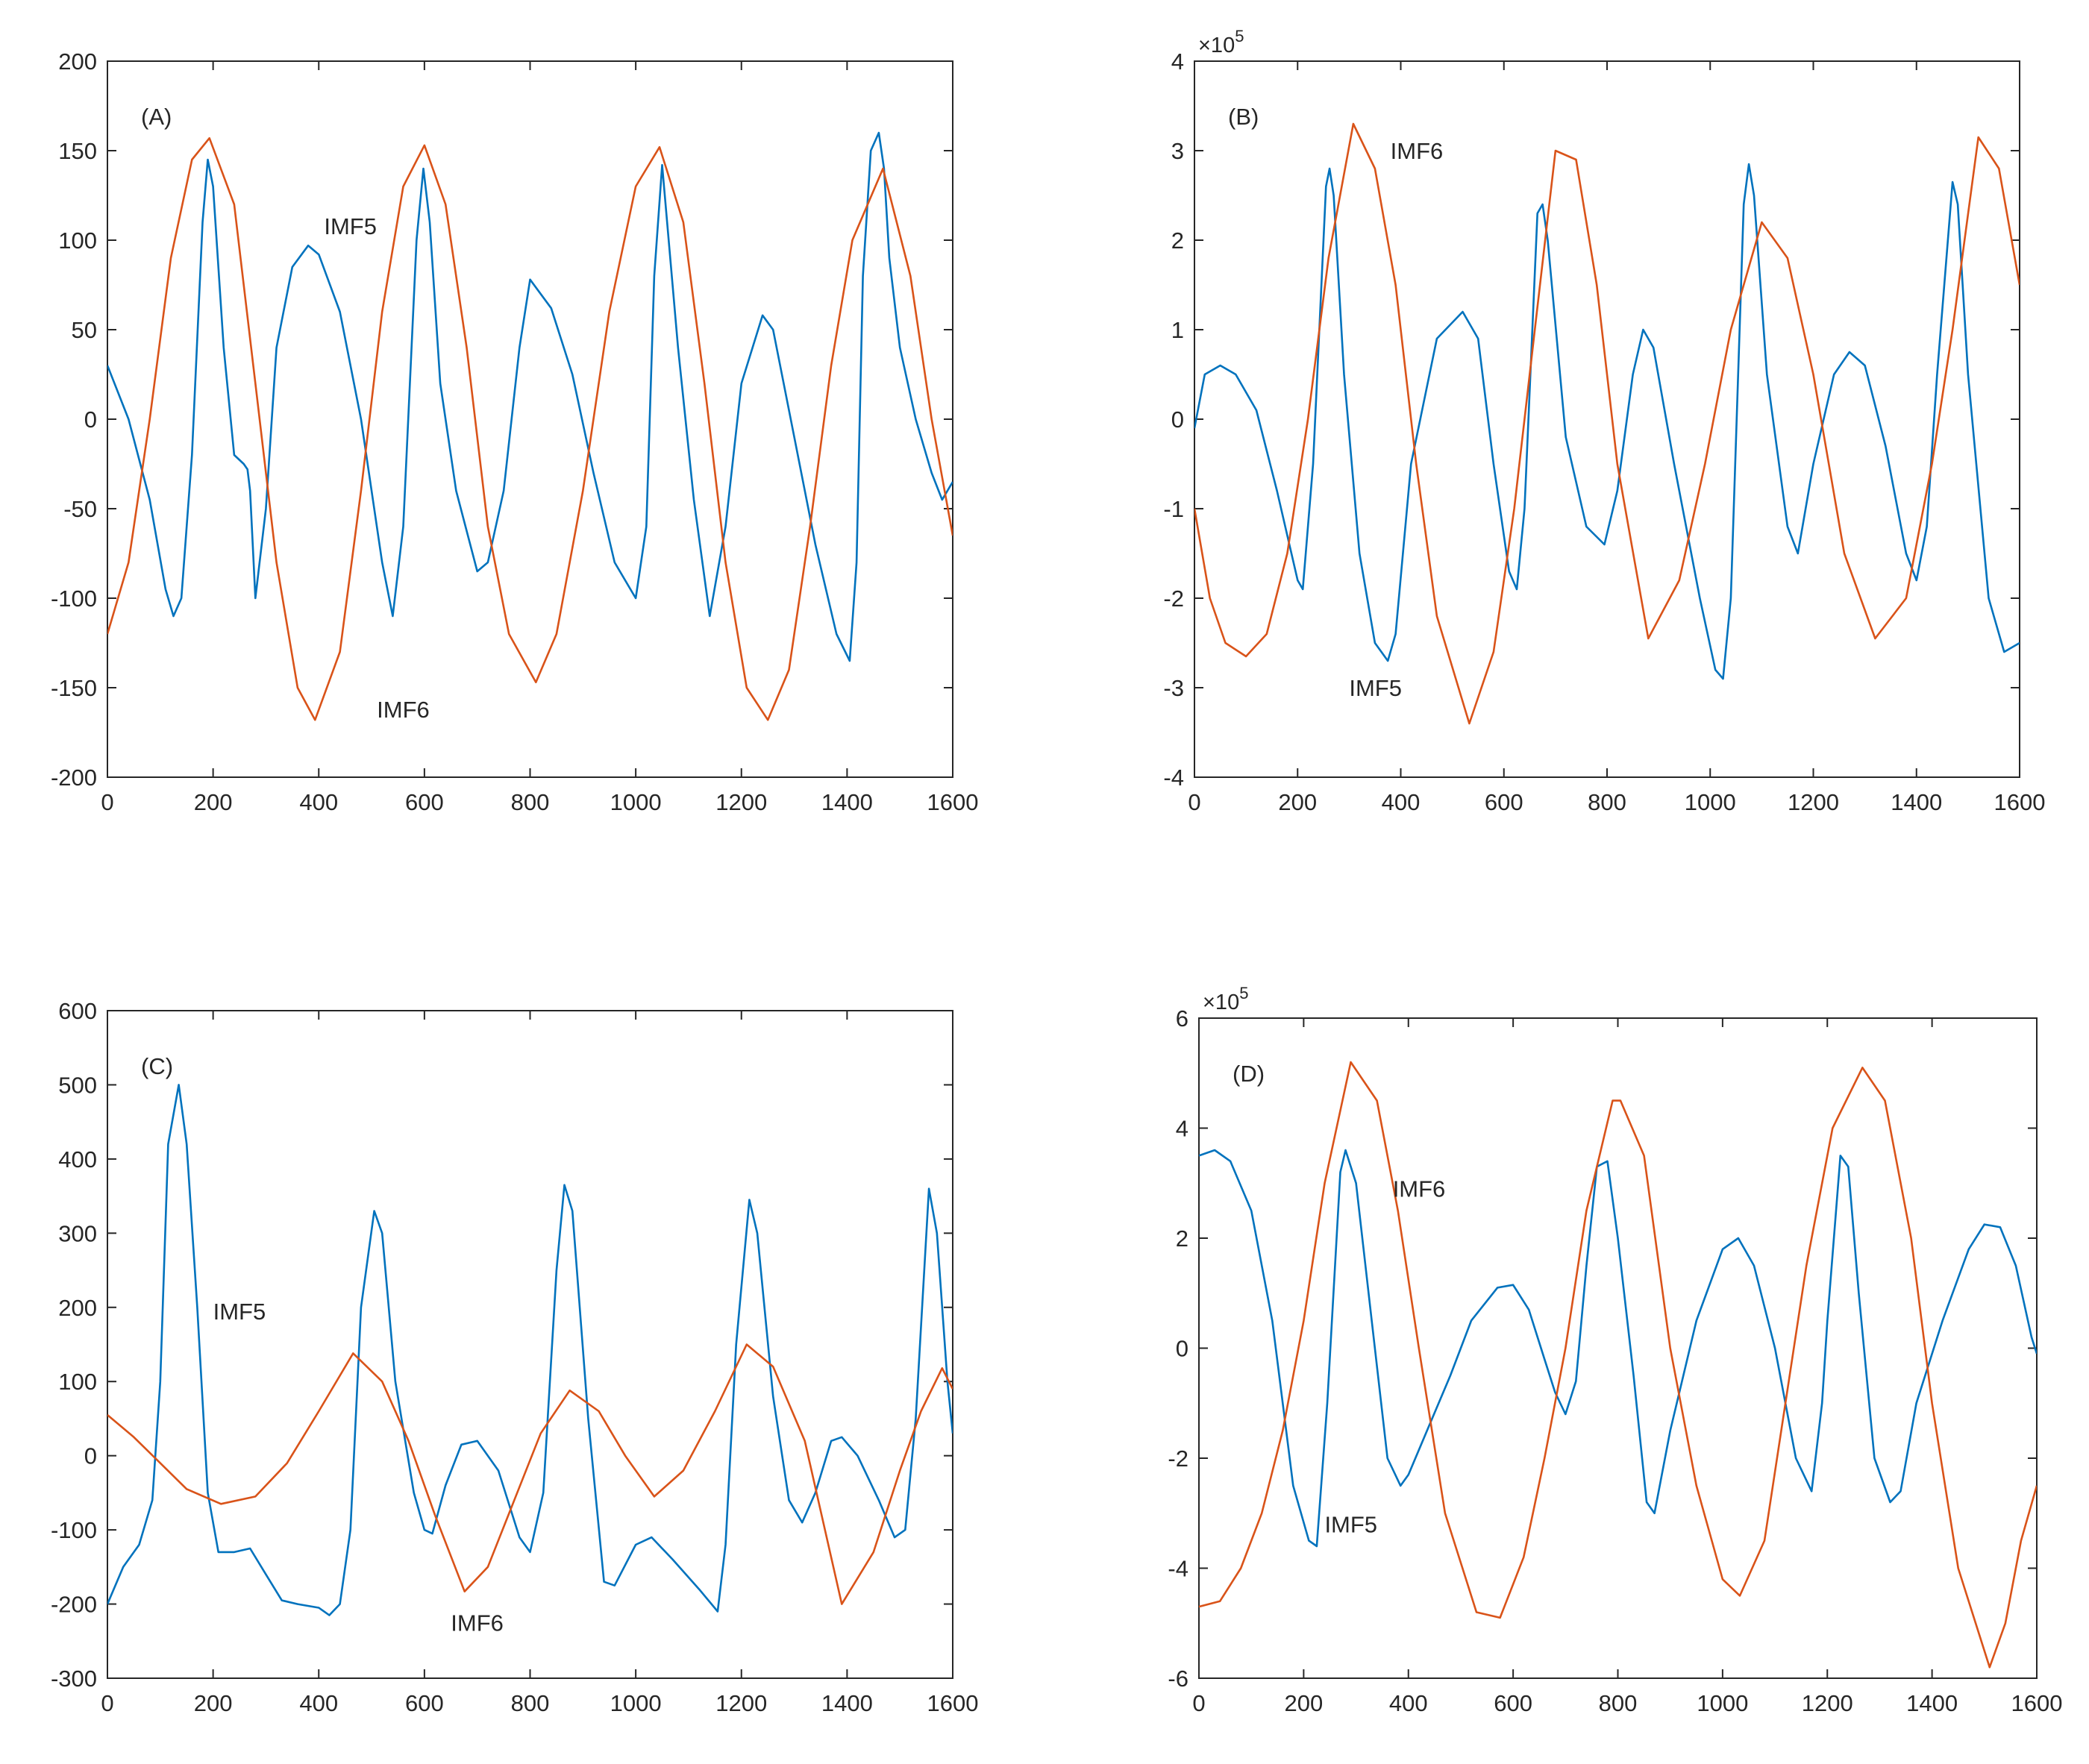 Image resolution: width=2089 pixels, height=1764 pixels. What do you see at coordinates (1243, 117) in the screenshot?
I see `panel-label: (B)` at bounding box center [1243, 117].